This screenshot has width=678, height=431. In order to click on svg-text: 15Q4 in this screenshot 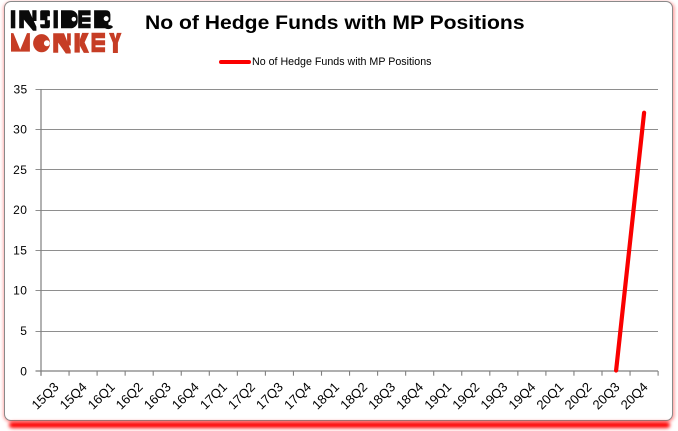, I will do `click(73, 395)`.